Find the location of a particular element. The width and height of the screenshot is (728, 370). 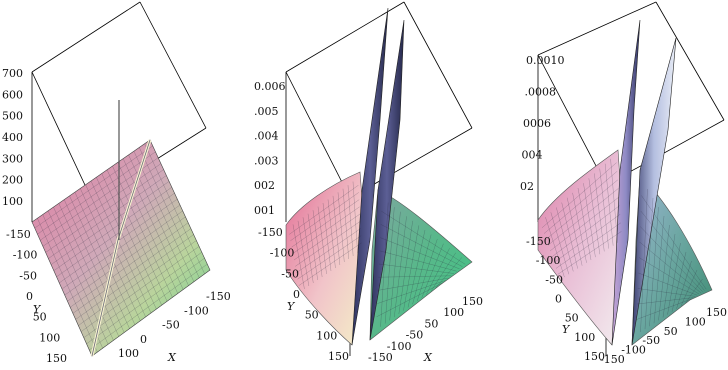

panel-1-z-tick-label: 200 is located at coordinates (12, 180).